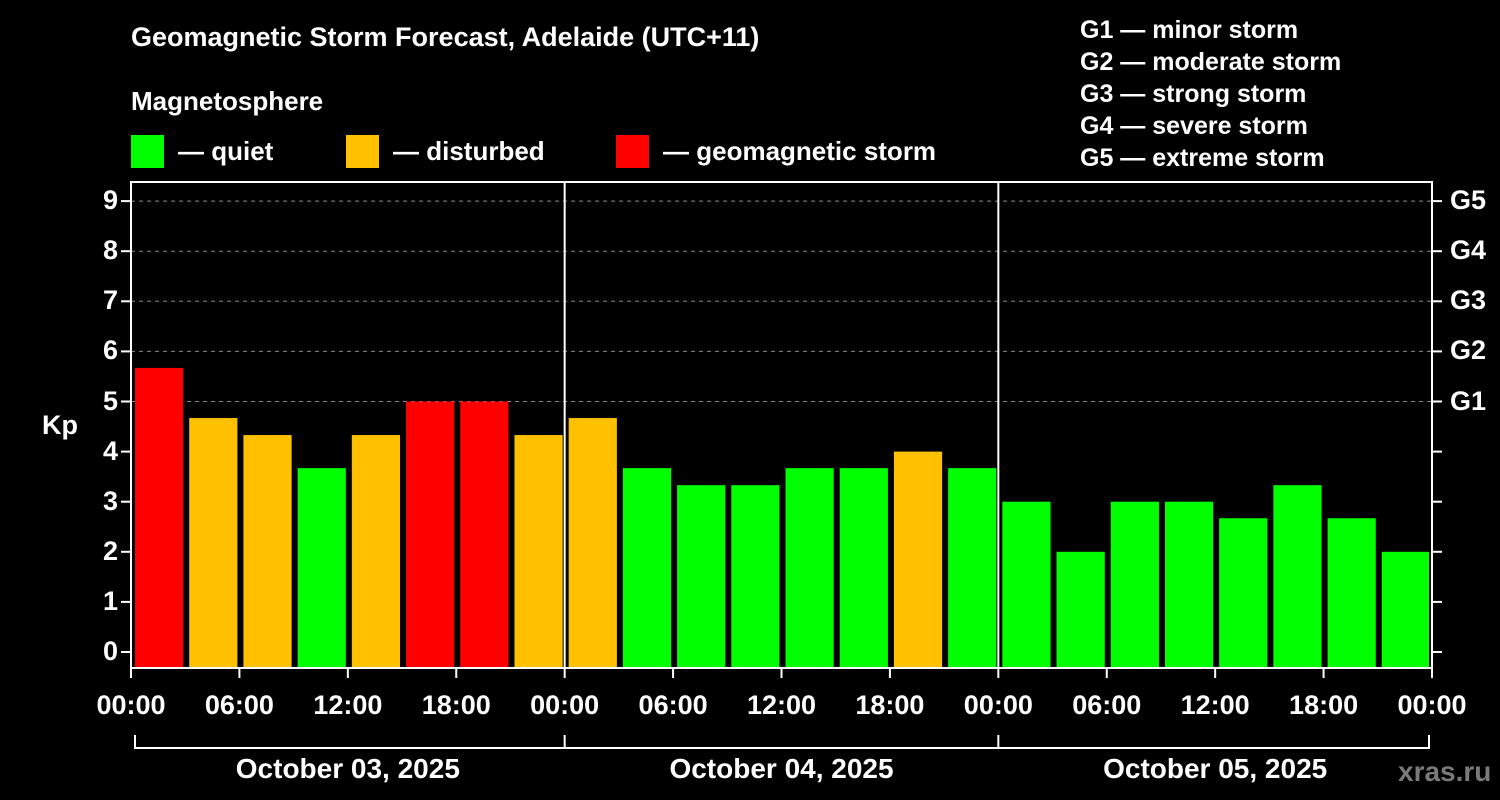 This screenshot has width=1500, height=800. I want to click on legend-subtitle: Magnetosphere, so click(227, 101).